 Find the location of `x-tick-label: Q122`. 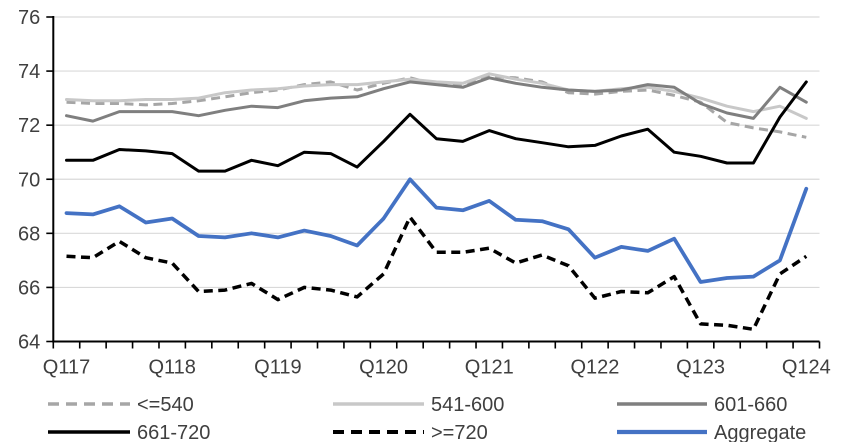

x-tick-label: Q122 is located at coordinates (594, 368).